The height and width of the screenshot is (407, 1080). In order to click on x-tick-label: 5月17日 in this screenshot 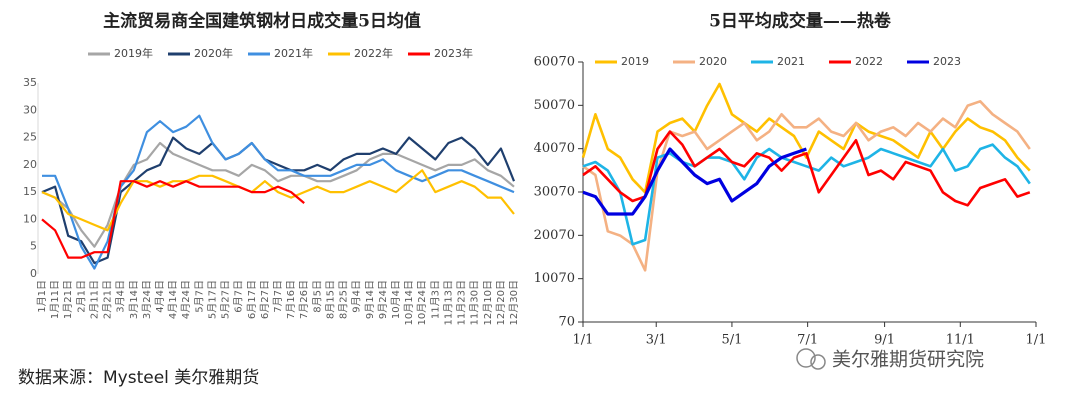, I will do `click(212, 299)`.